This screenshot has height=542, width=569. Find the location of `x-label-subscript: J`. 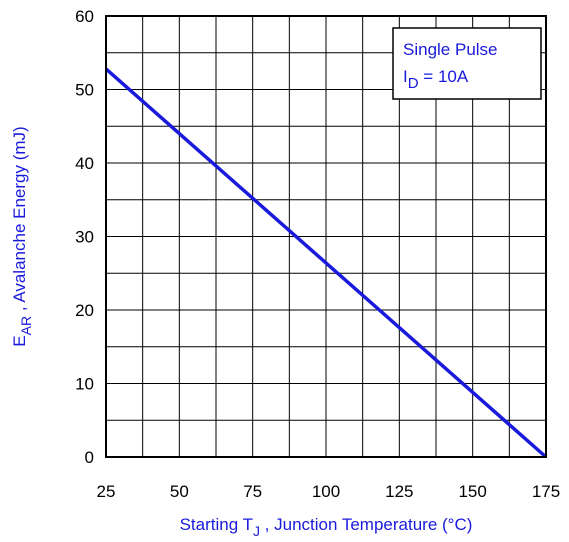

x-label-subscript: J is located at coordinates (256, 531).